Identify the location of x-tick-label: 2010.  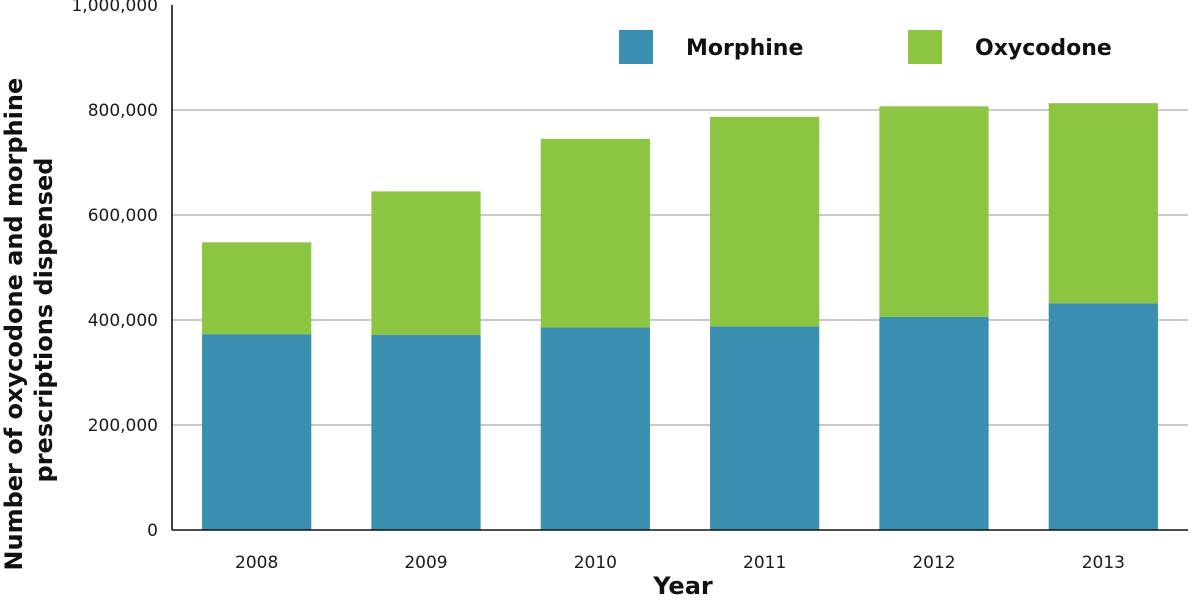
(595, 563).